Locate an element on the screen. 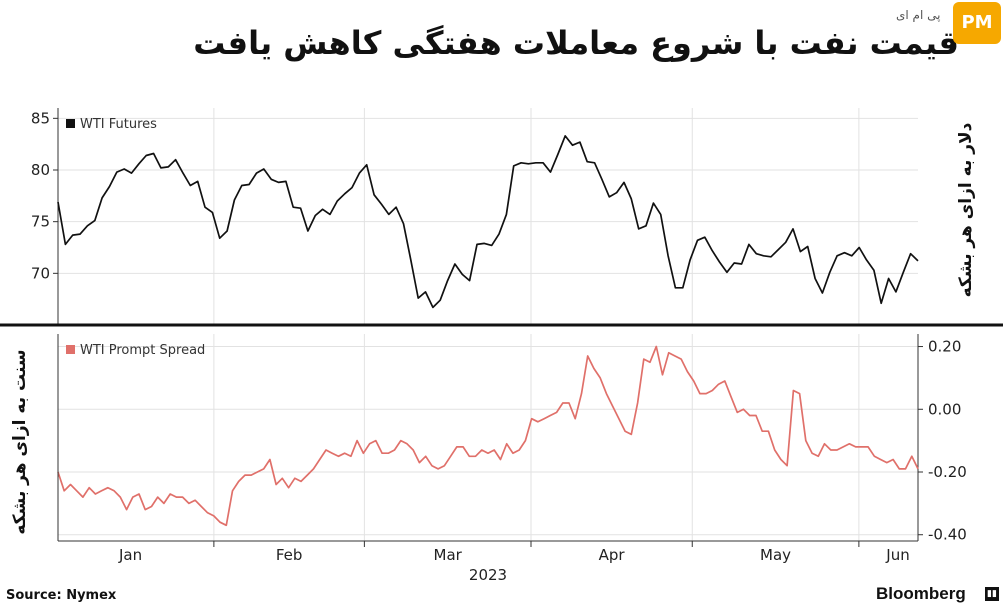 The image size is (1003, 608). y-tick-label: 70 is located at coordinates (40, 273).